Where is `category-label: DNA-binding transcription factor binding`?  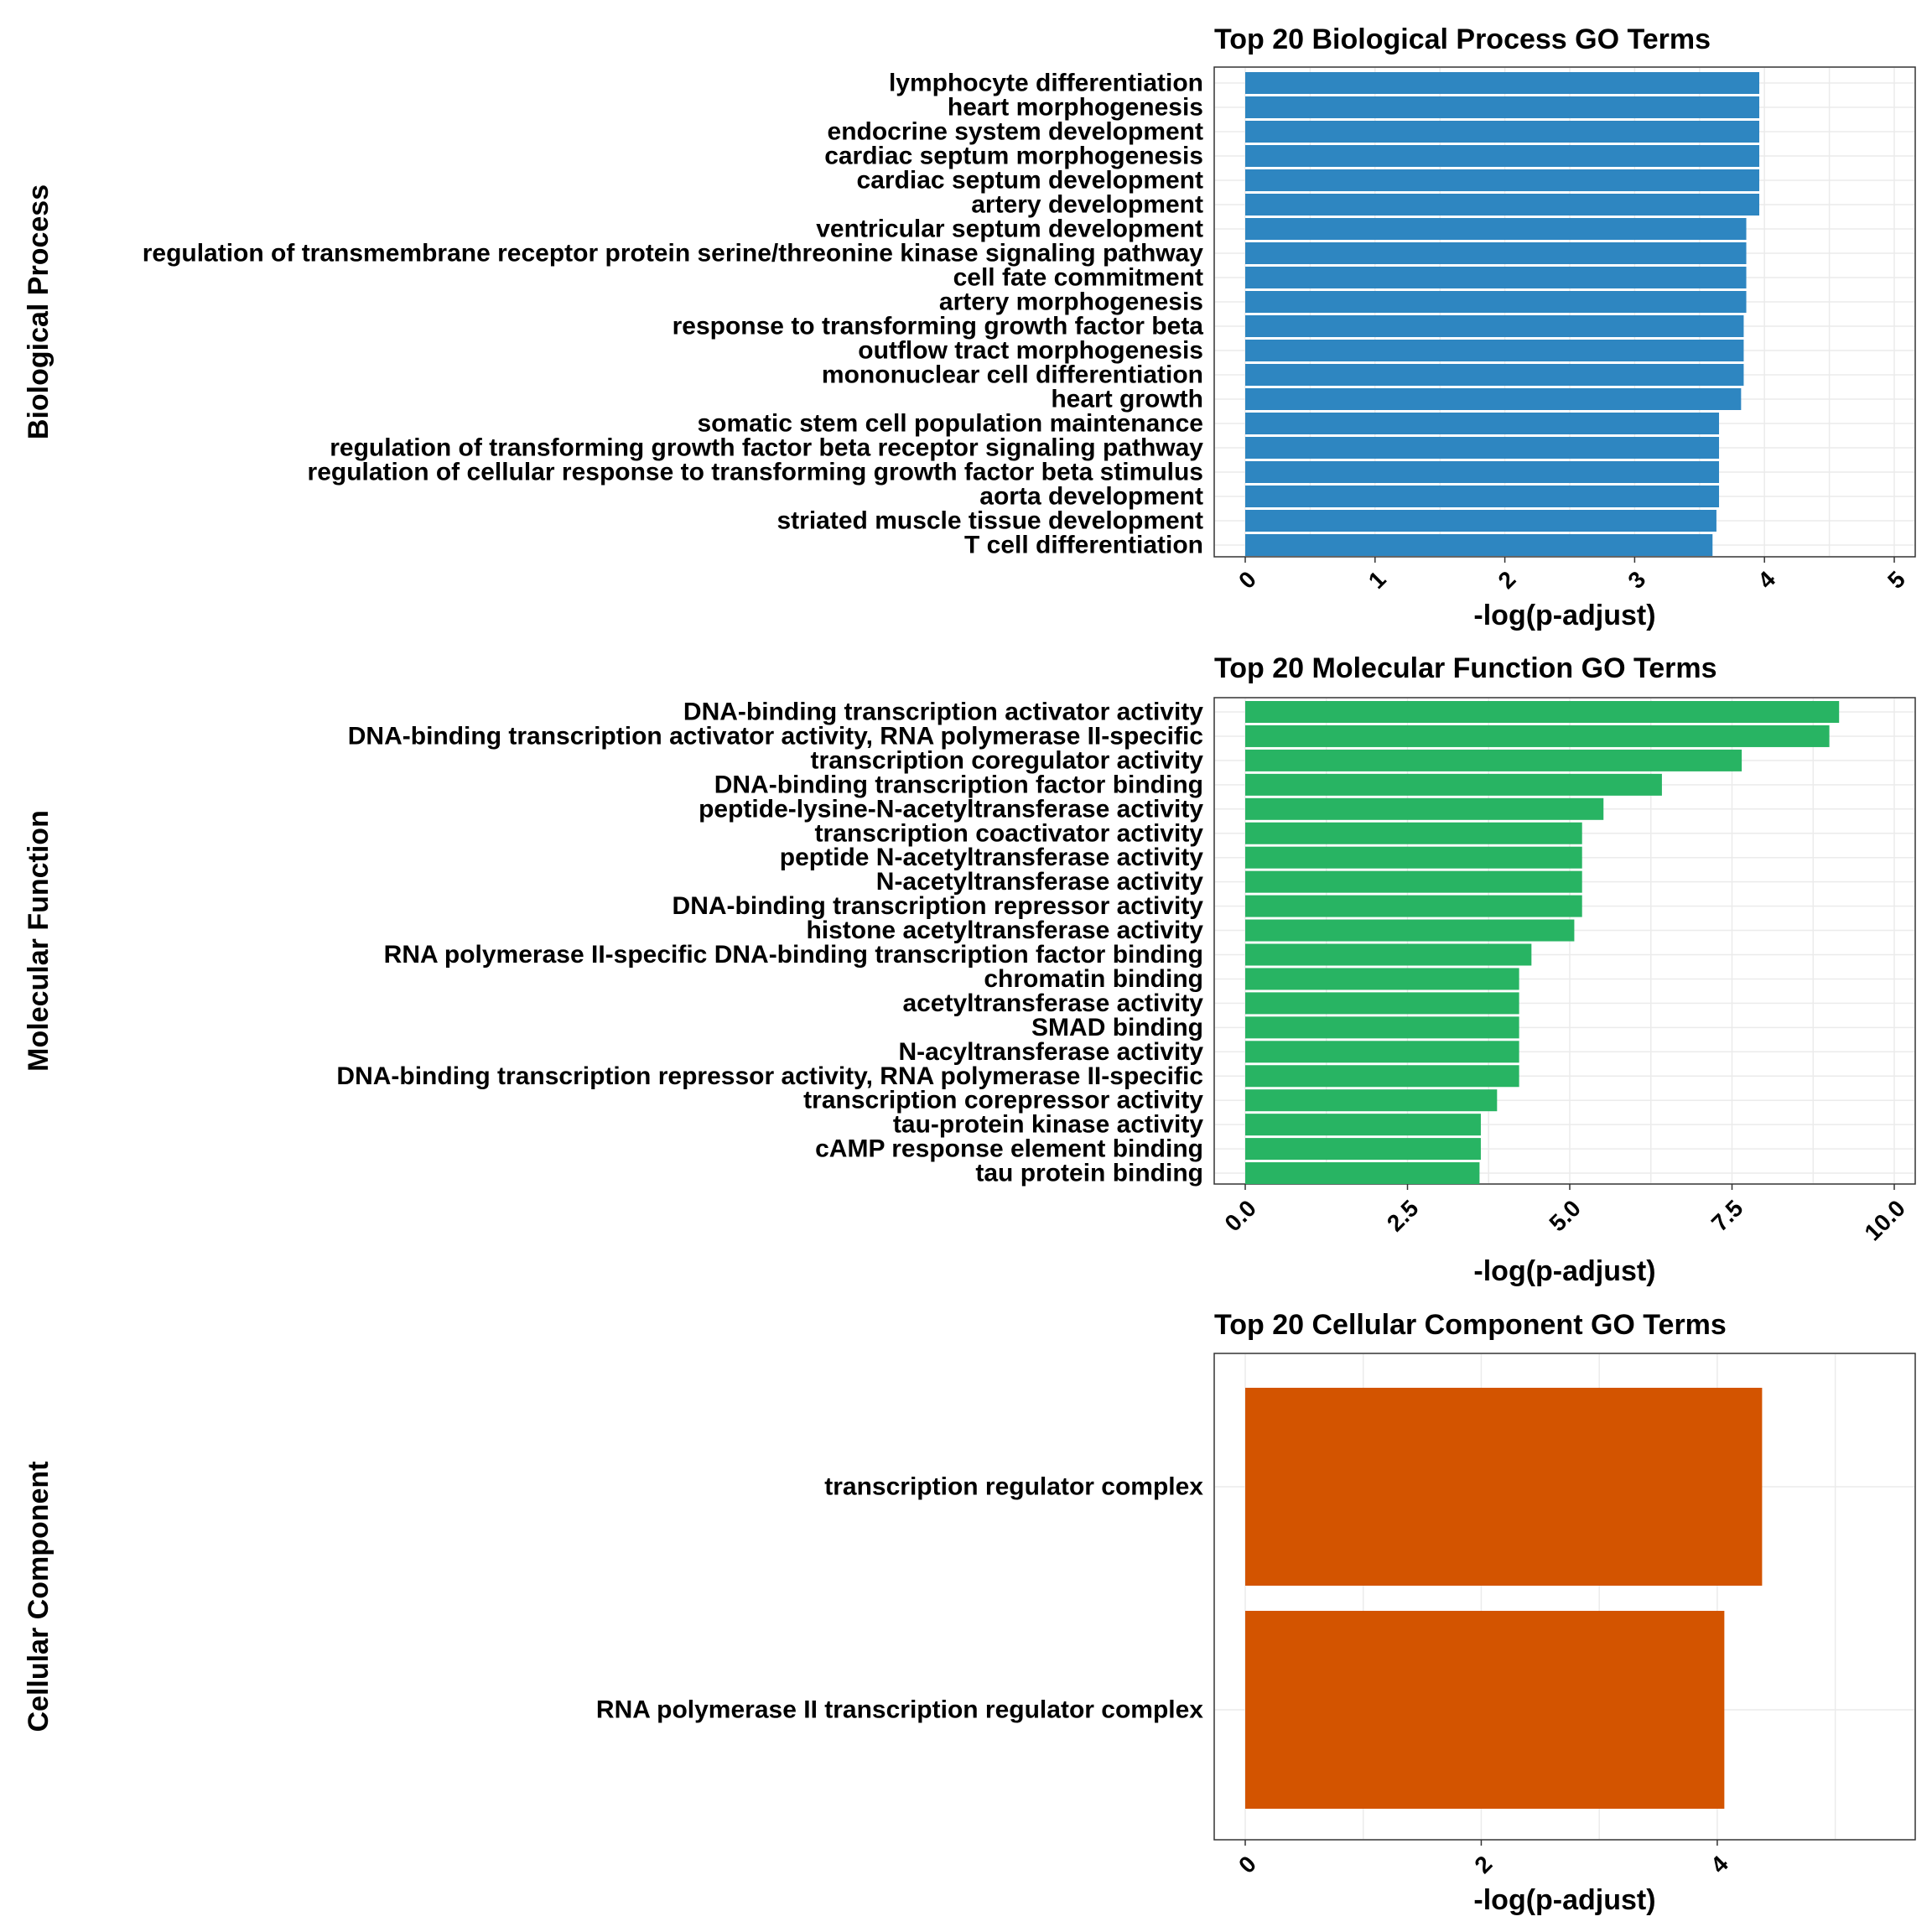 category-label: DNA-binding transcription factor binding is located at coordinates (958, 784).